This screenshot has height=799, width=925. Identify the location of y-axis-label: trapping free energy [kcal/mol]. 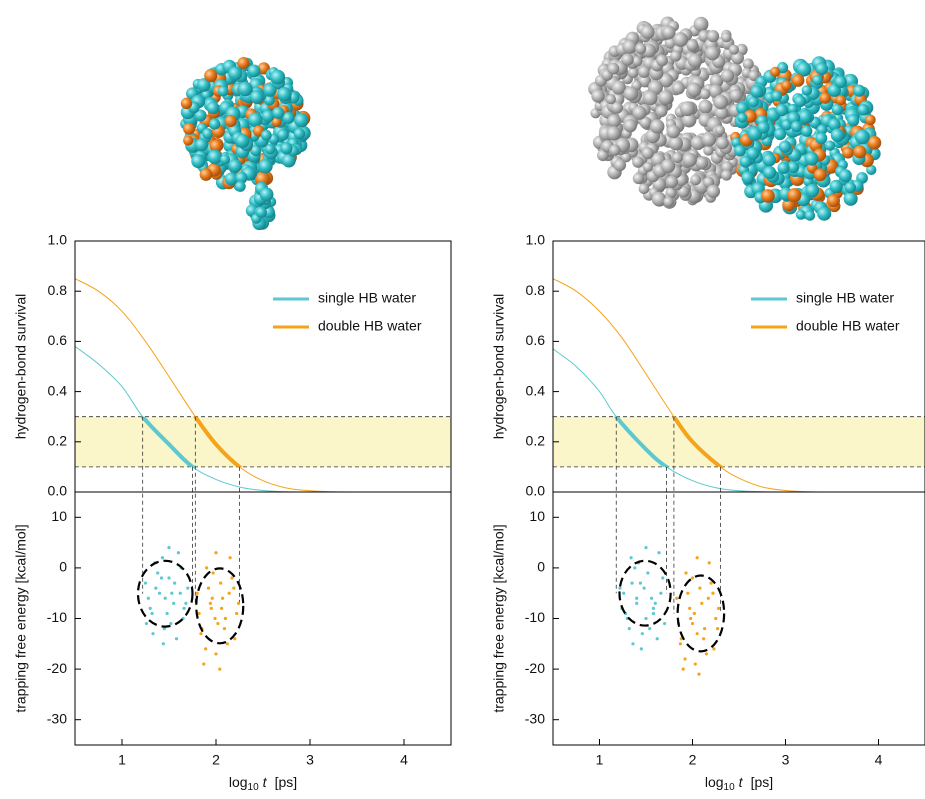
(21, 618).